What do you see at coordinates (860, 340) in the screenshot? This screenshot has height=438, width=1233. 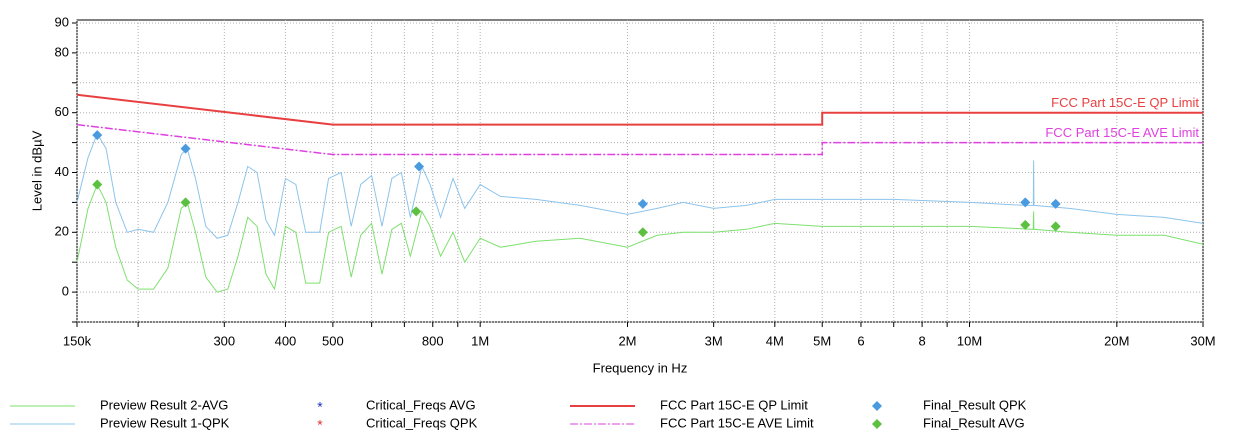 I see `x-tick-label: 6` at bounding box center [860, 340].